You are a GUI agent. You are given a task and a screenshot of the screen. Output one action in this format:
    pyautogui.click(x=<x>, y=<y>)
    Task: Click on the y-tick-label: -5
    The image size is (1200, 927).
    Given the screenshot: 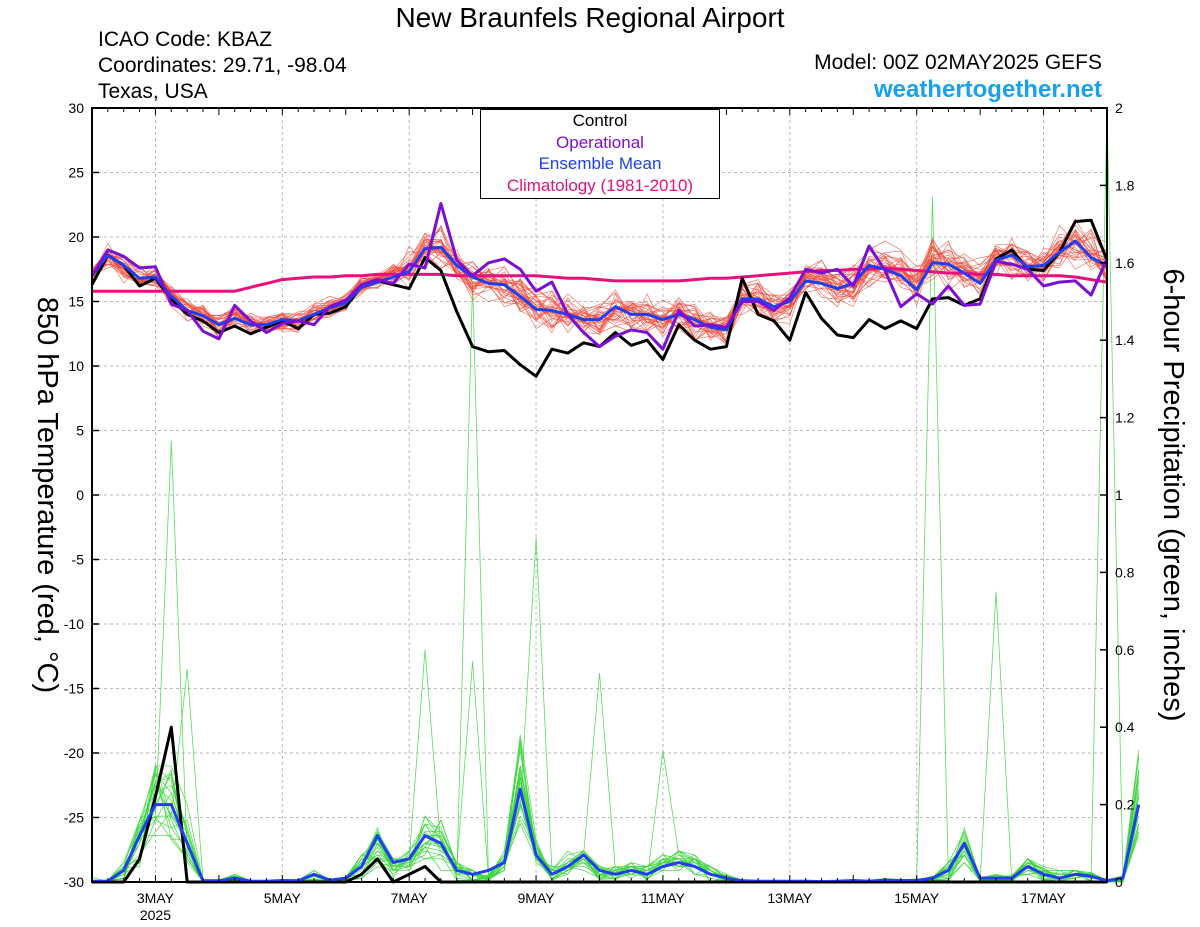 What is the action you would take?
    pyautogui.click(x=78, y=560)
    